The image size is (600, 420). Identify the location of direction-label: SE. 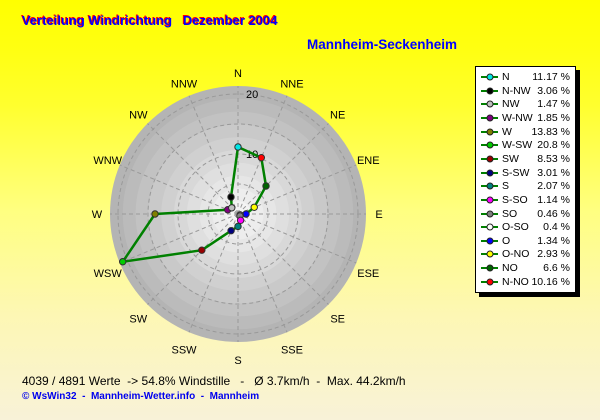
(337, 320).